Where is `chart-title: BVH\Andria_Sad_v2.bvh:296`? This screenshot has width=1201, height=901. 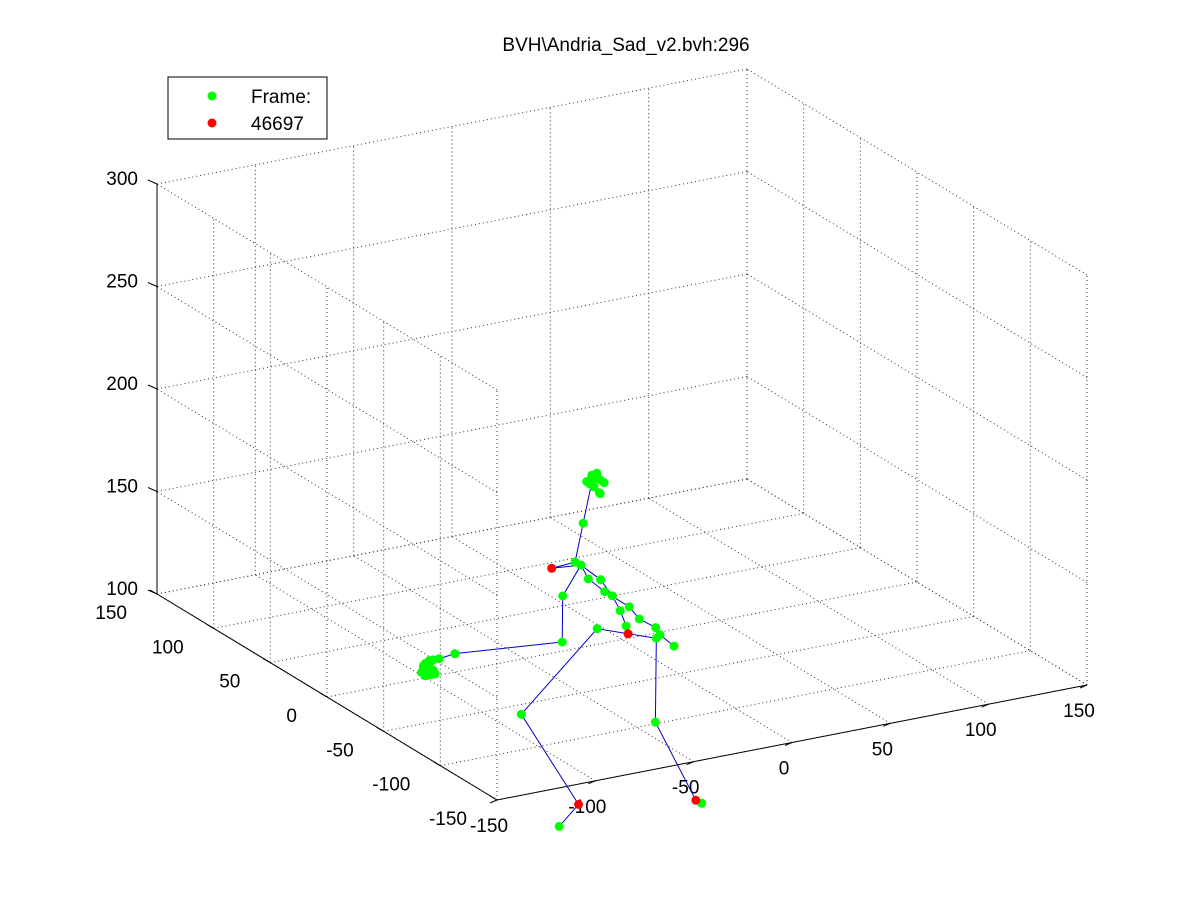 chart-title: BVH\Andria_Sad_v2.bvh:296 is located at coordinates (625, 45).